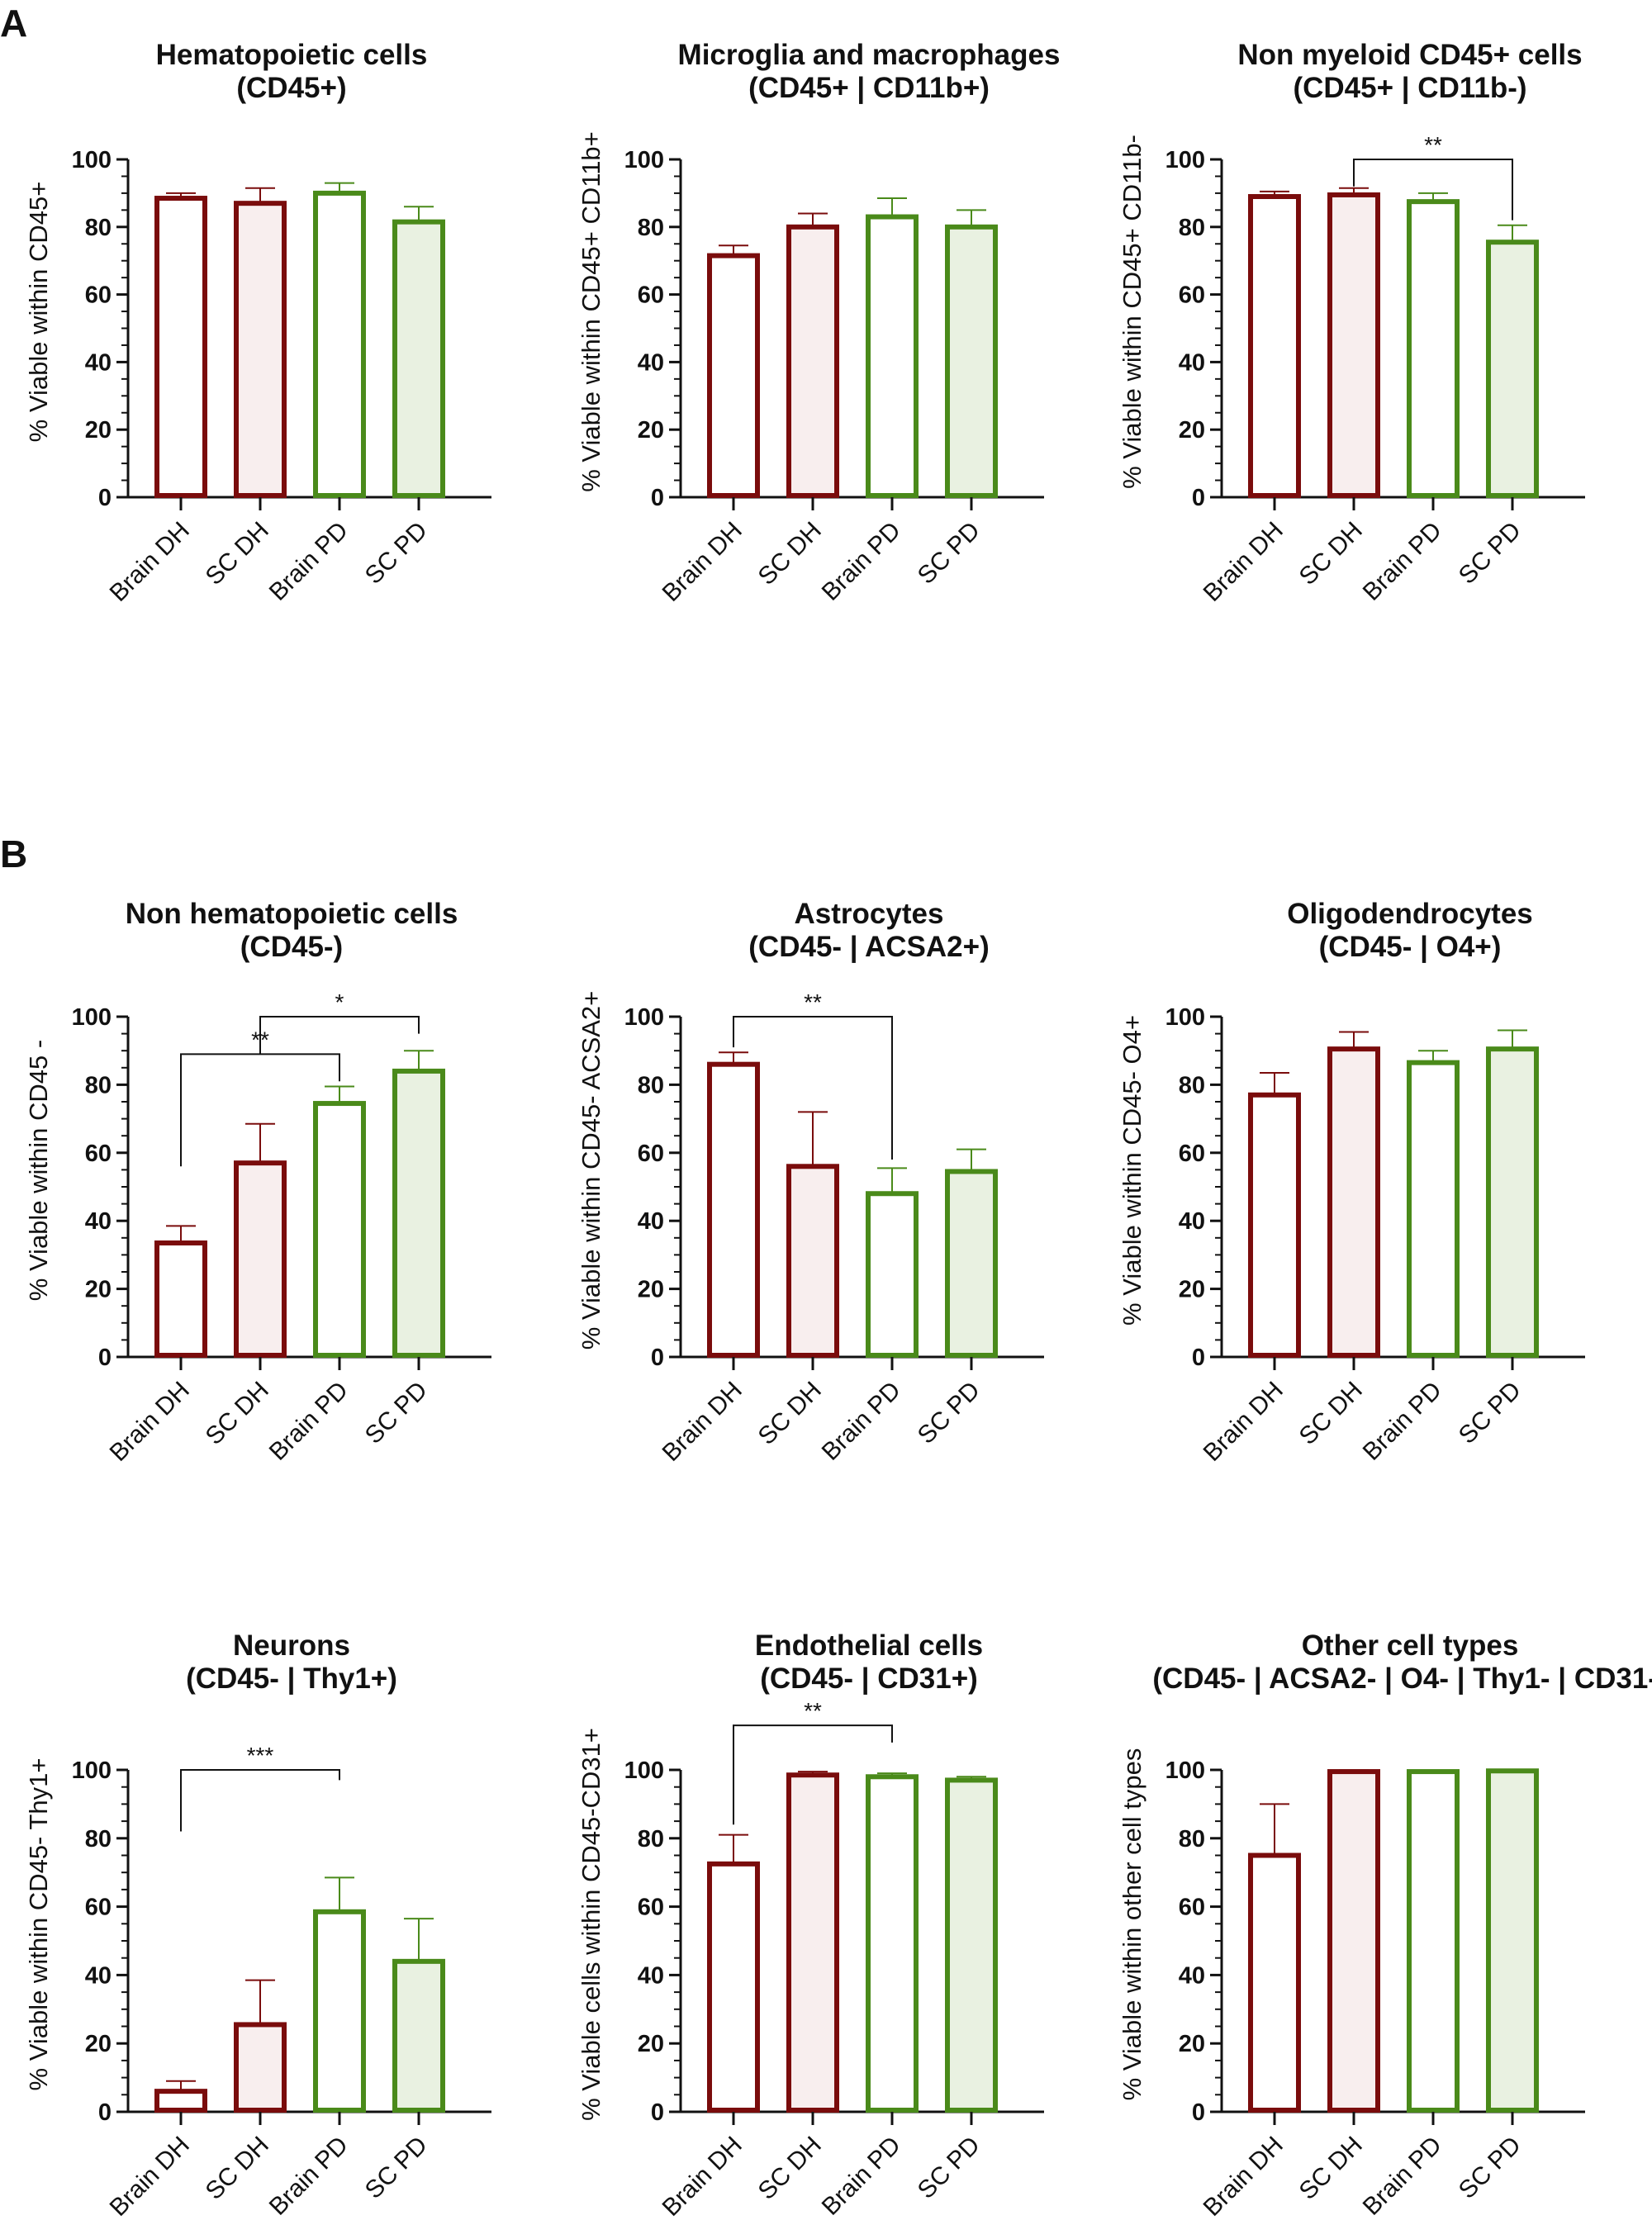 The height and width of the screenshot is (2239, 1652). What do you see at coordinates (291, 1679) in the screenshot?
I see `chart-subtitle: (CD45- | Thy1+)` at bounding box center [291, 1679].